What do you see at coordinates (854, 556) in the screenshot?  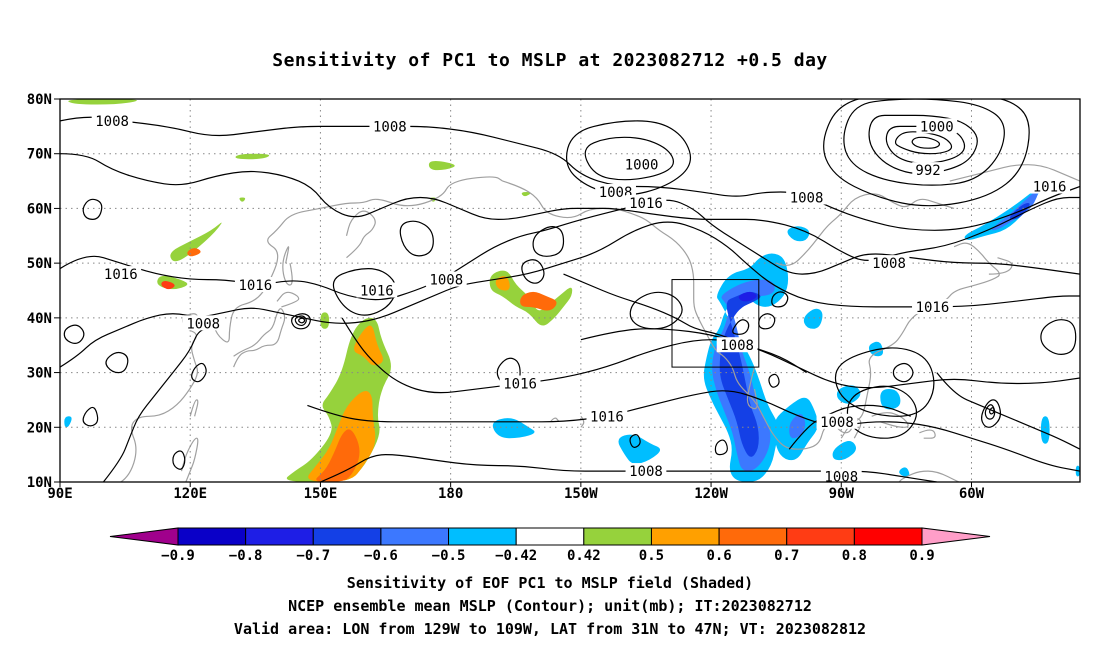 I see `colorbar-label: 0.8` at bounding box center [854, 556].